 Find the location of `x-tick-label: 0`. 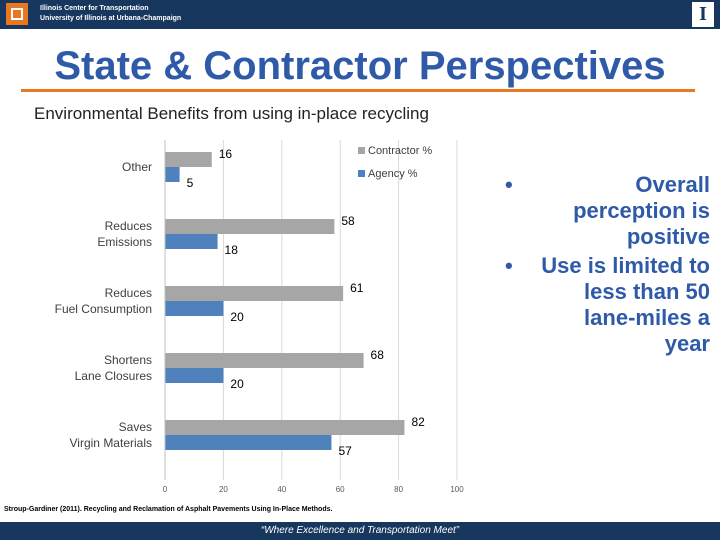

x-tick-label: 0 is located at coordinates (165, 489).